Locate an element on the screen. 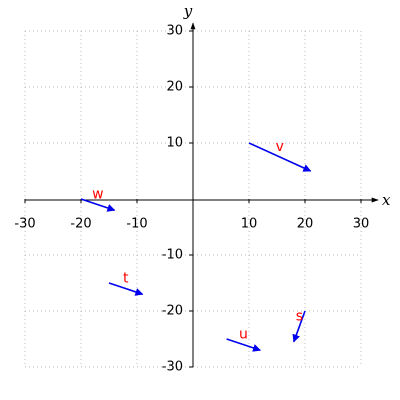 The width and height of the screenshot is (400, 400). y-tick-label: -20 is located at coordinates (172, 311).